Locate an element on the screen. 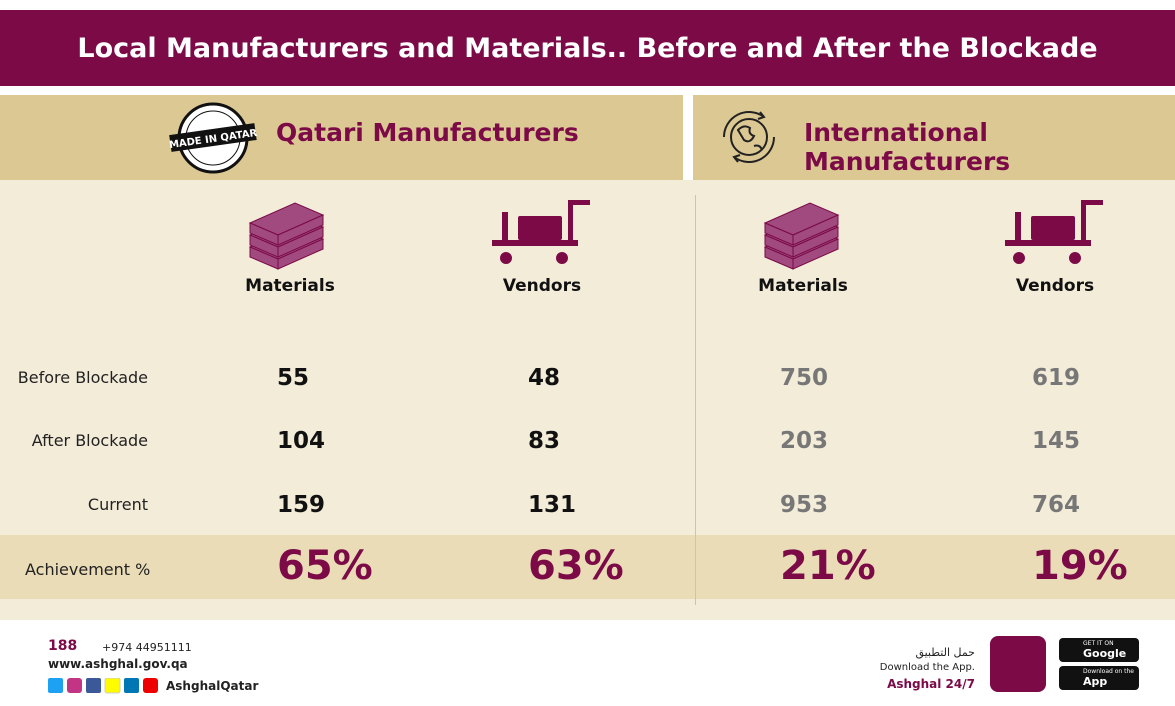 The height and width of the screenshot is (706, 1175). store-caption: GET IT ON is located at coordinates (1098, 643).